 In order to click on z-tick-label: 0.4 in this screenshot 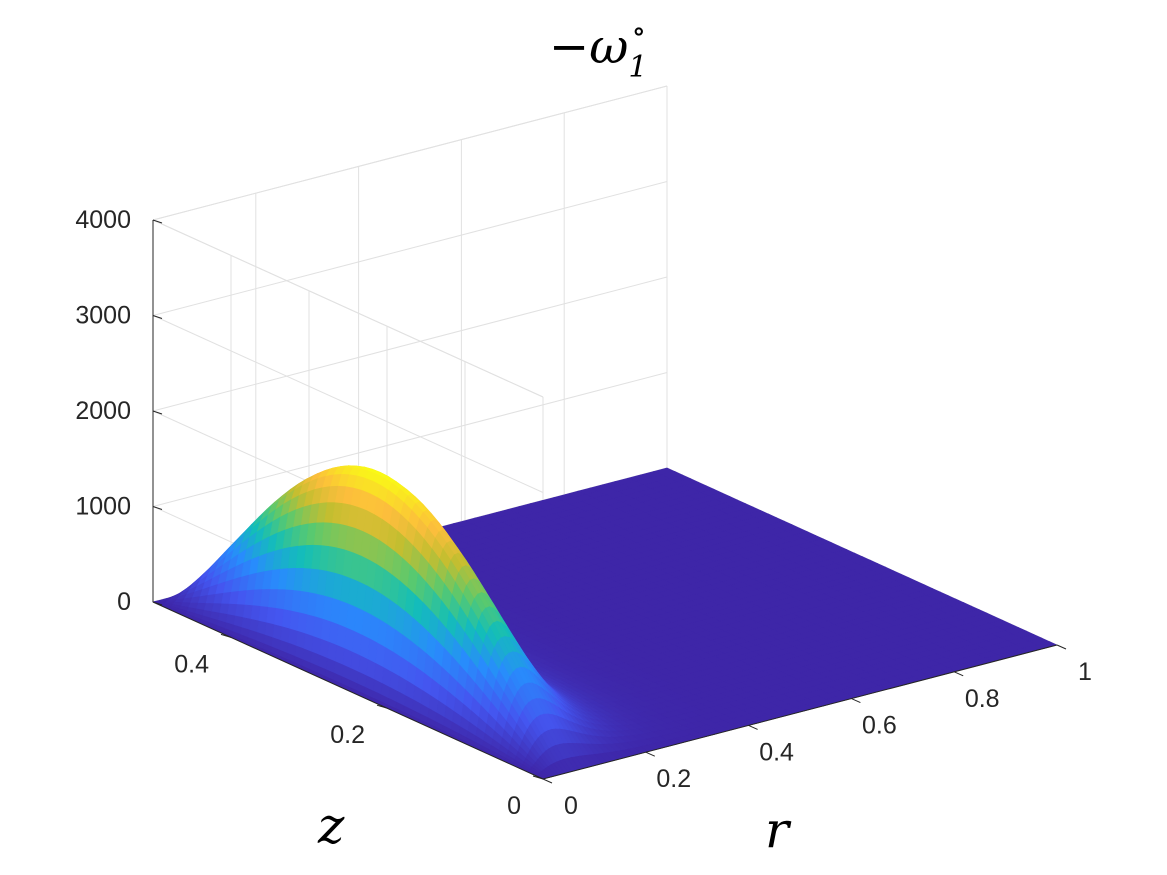, I will do `click(191, 664)`.